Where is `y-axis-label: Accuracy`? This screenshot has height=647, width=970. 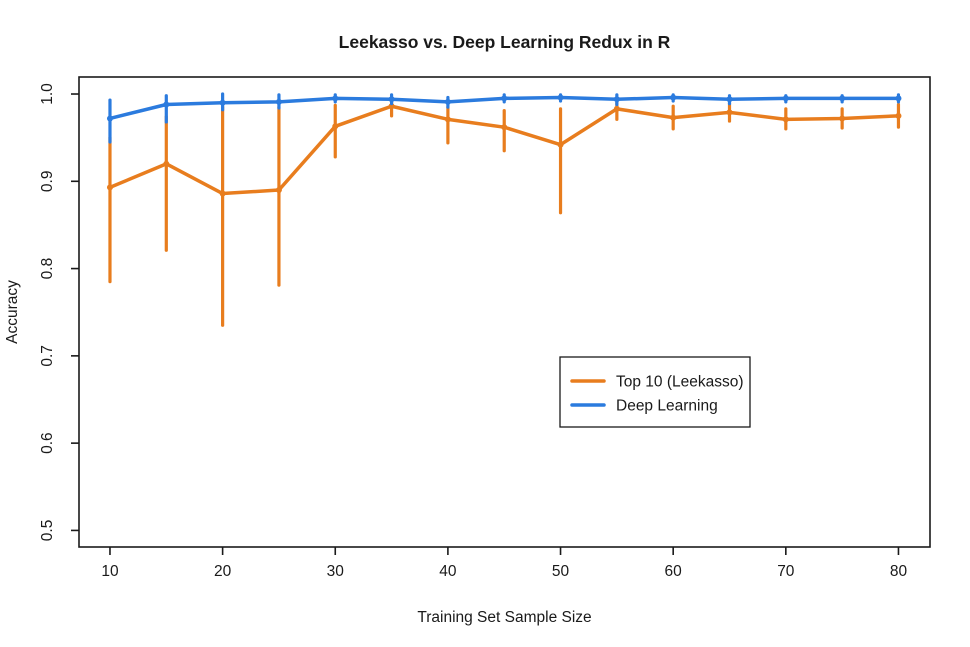 y-axis-label: Accuracy is located at coordinates (12, 312).